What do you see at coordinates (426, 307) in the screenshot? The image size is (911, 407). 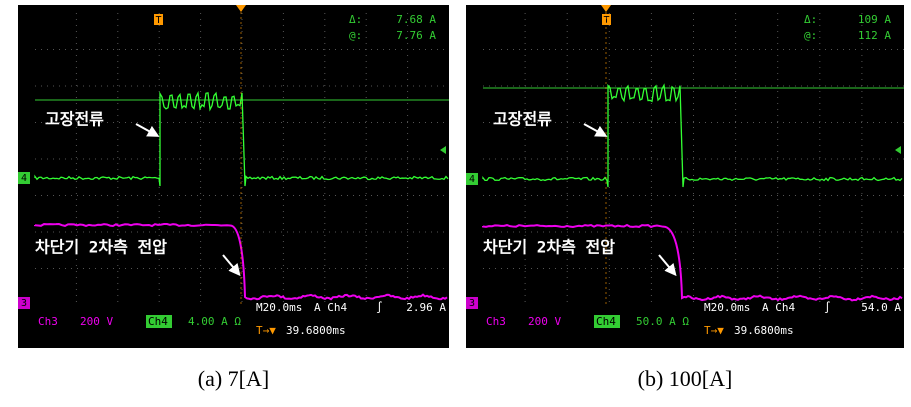 I see `trigger-level: 2.96 A` at bounding box center [426, 307].